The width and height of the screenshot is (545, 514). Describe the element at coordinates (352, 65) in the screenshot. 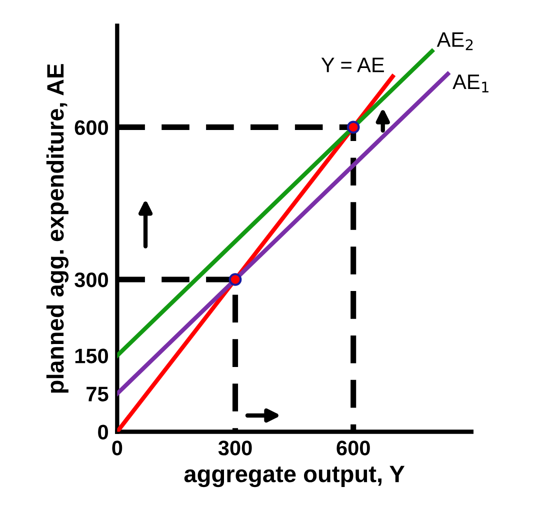

I see `series-label: Y = AE` at that location.